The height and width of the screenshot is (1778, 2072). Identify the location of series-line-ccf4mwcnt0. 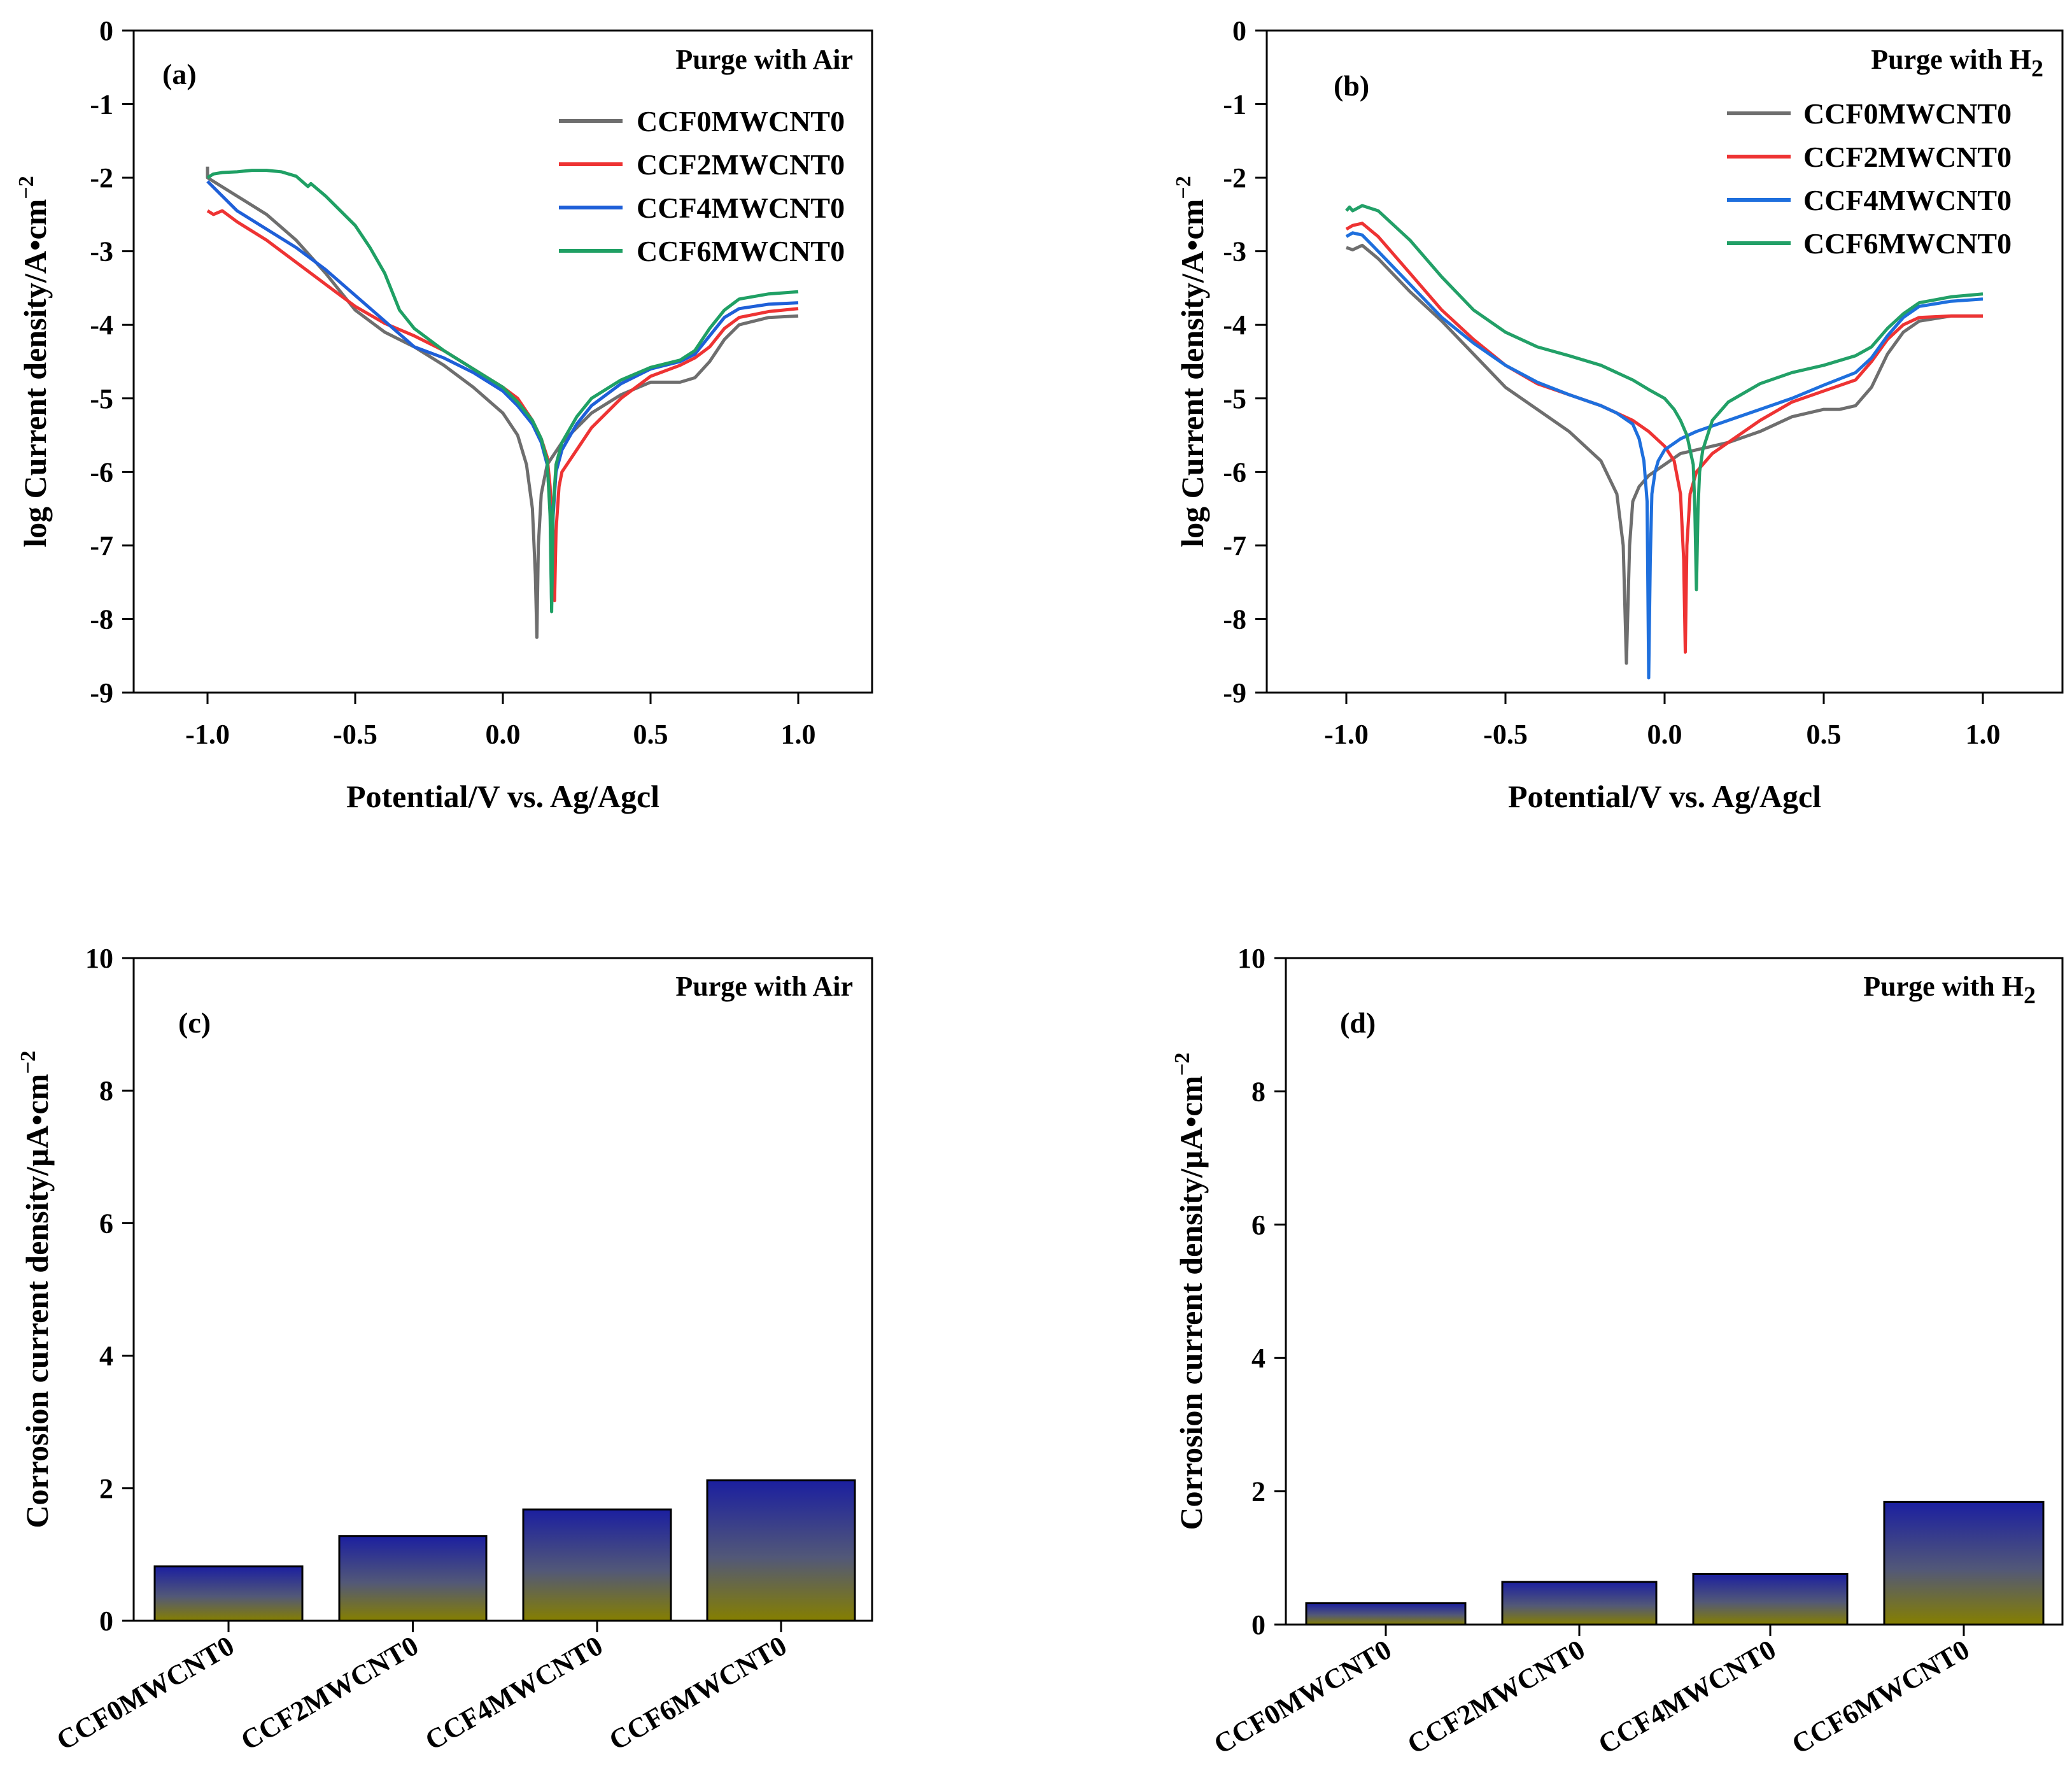
(1665, 455).